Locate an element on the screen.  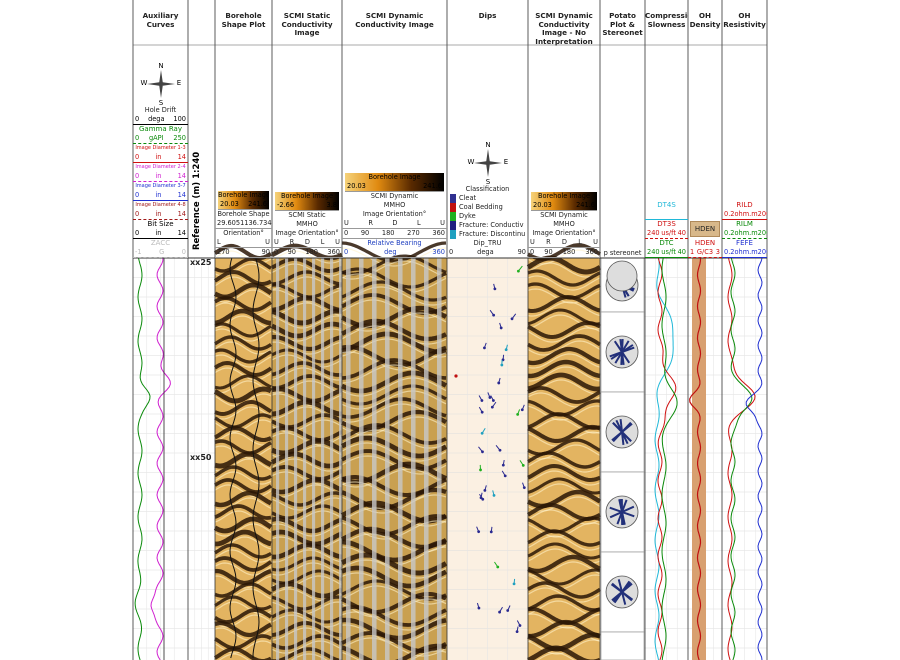
scale-row: 0 90 180 360 is located at coordinates (564, 253).